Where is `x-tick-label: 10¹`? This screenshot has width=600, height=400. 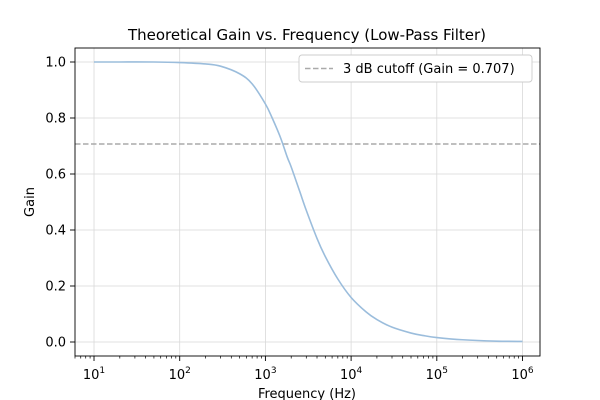
x-tick-label: 10¹ is located at coordinates (94, 374).